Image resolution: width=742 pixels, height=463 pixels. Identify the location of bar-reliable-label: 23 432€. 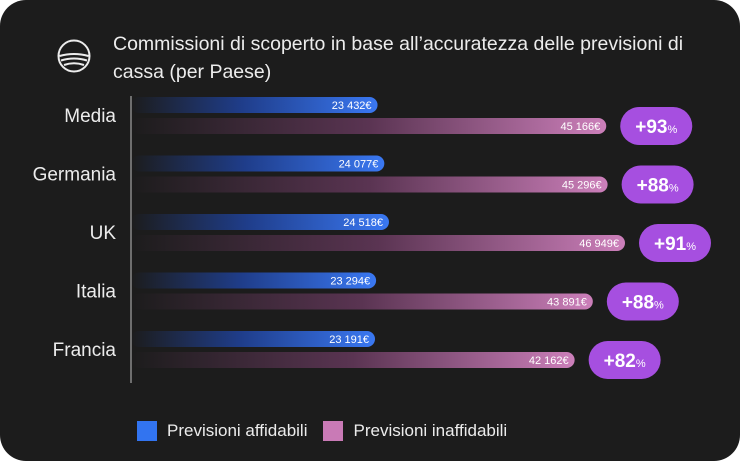
(352, 106).